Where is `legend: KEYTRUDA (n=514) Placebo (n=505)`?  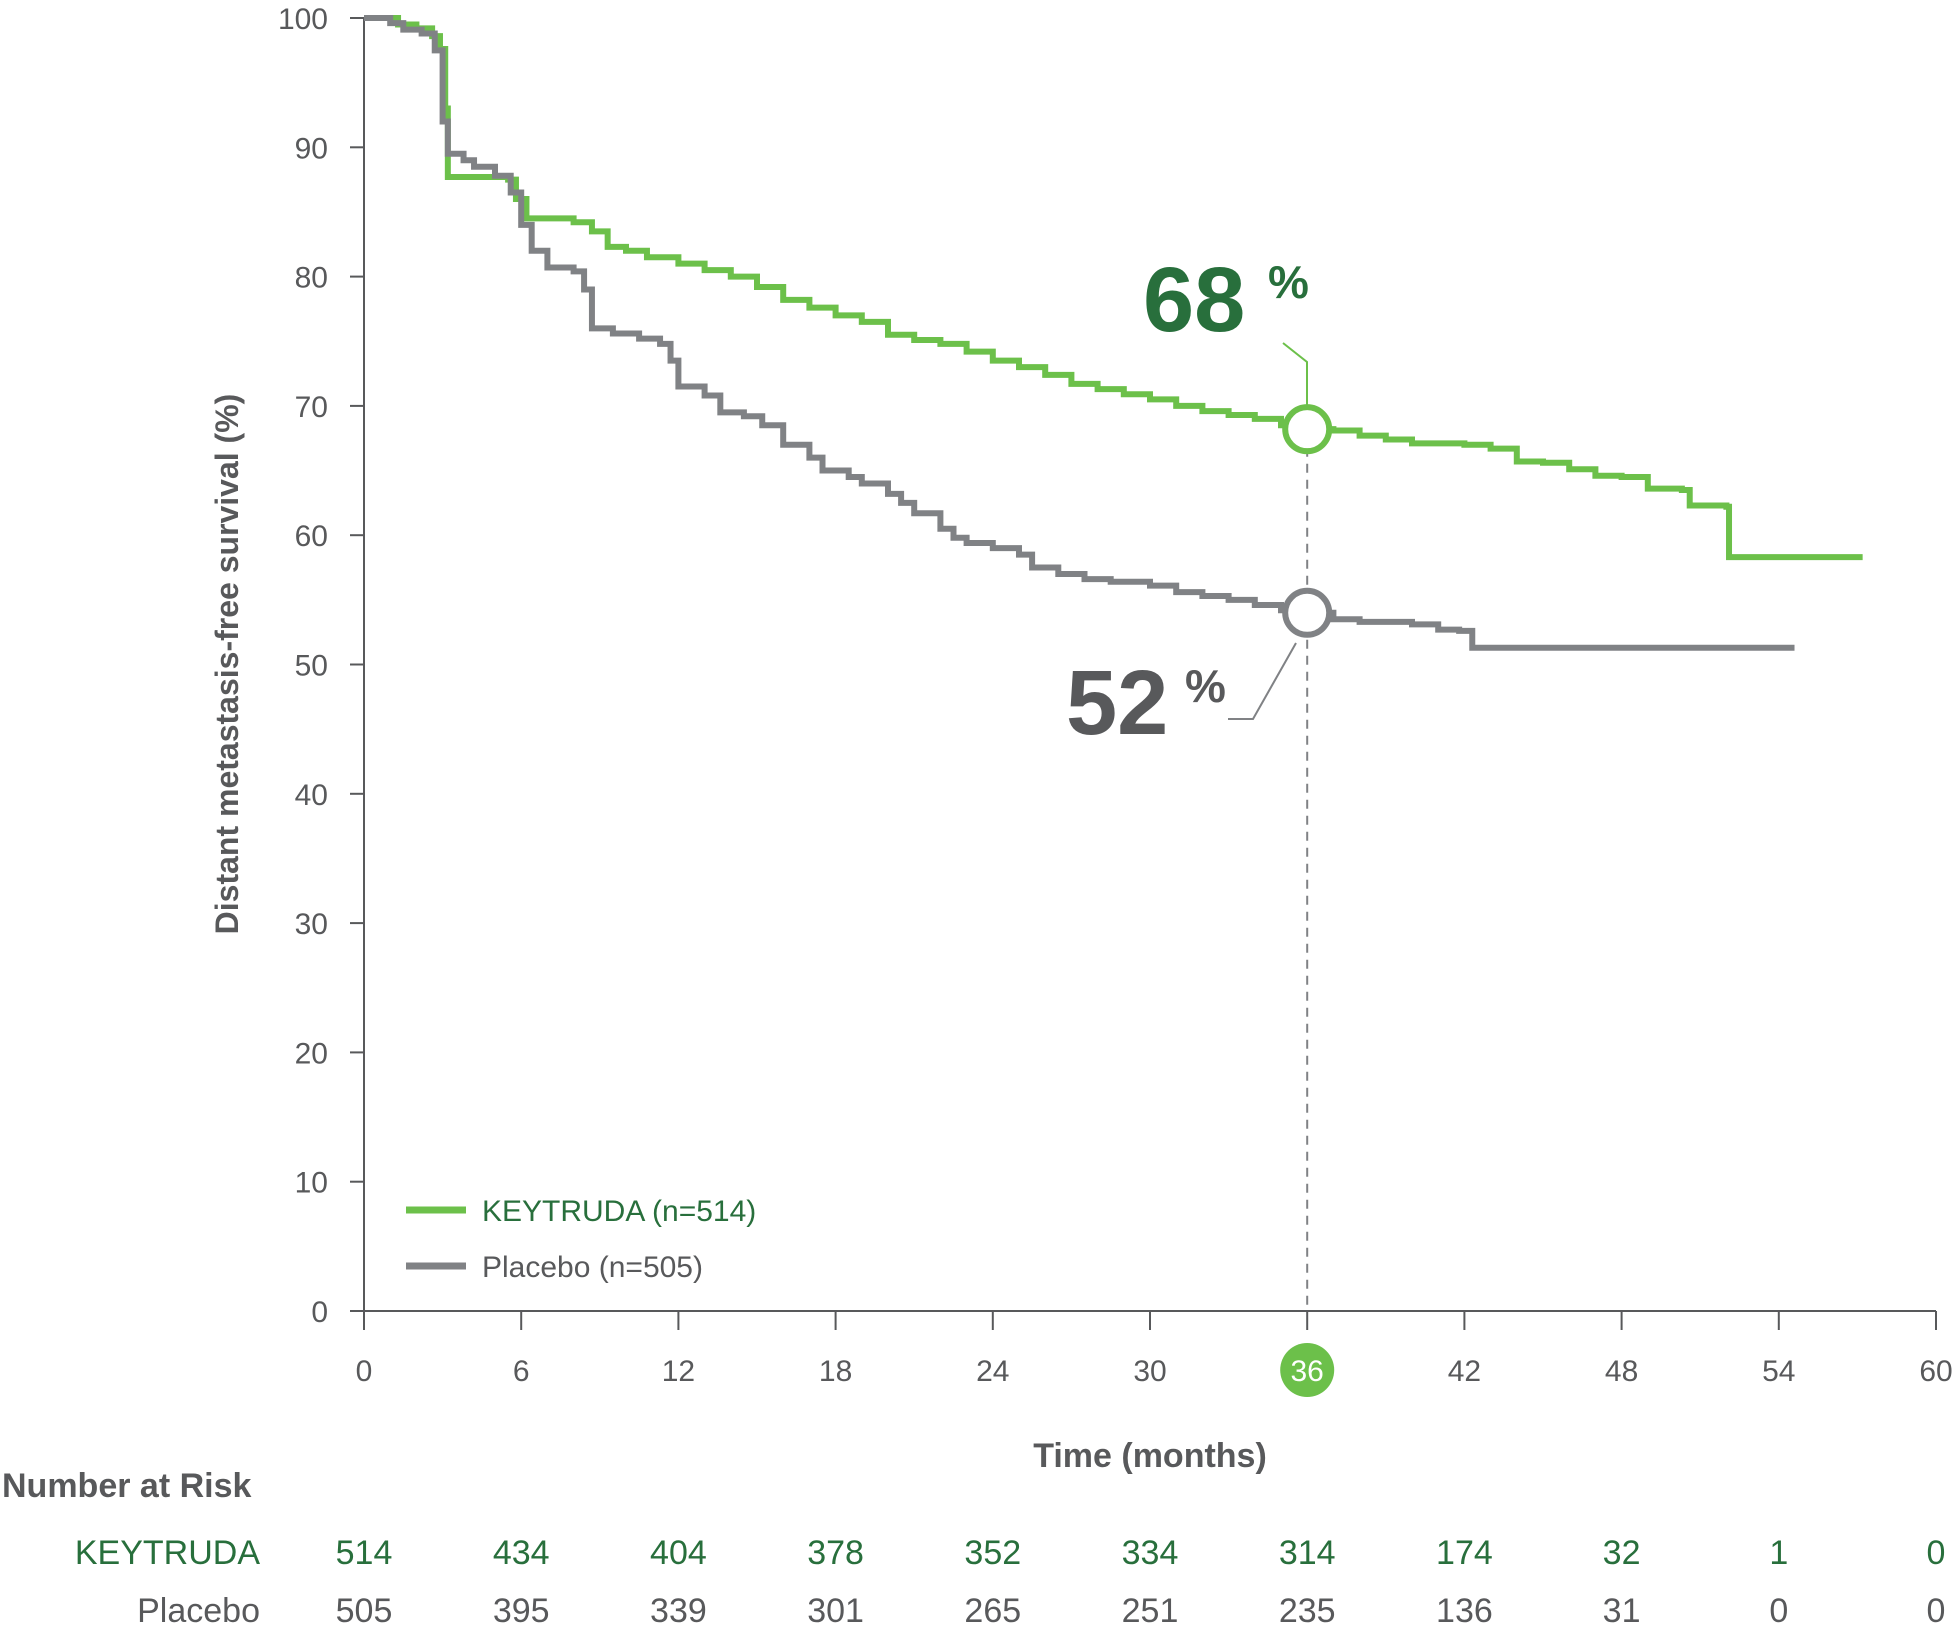
legend: KEYTRUDA (n=514) Placebo (n=505) is located at coordinates (581, 1239).